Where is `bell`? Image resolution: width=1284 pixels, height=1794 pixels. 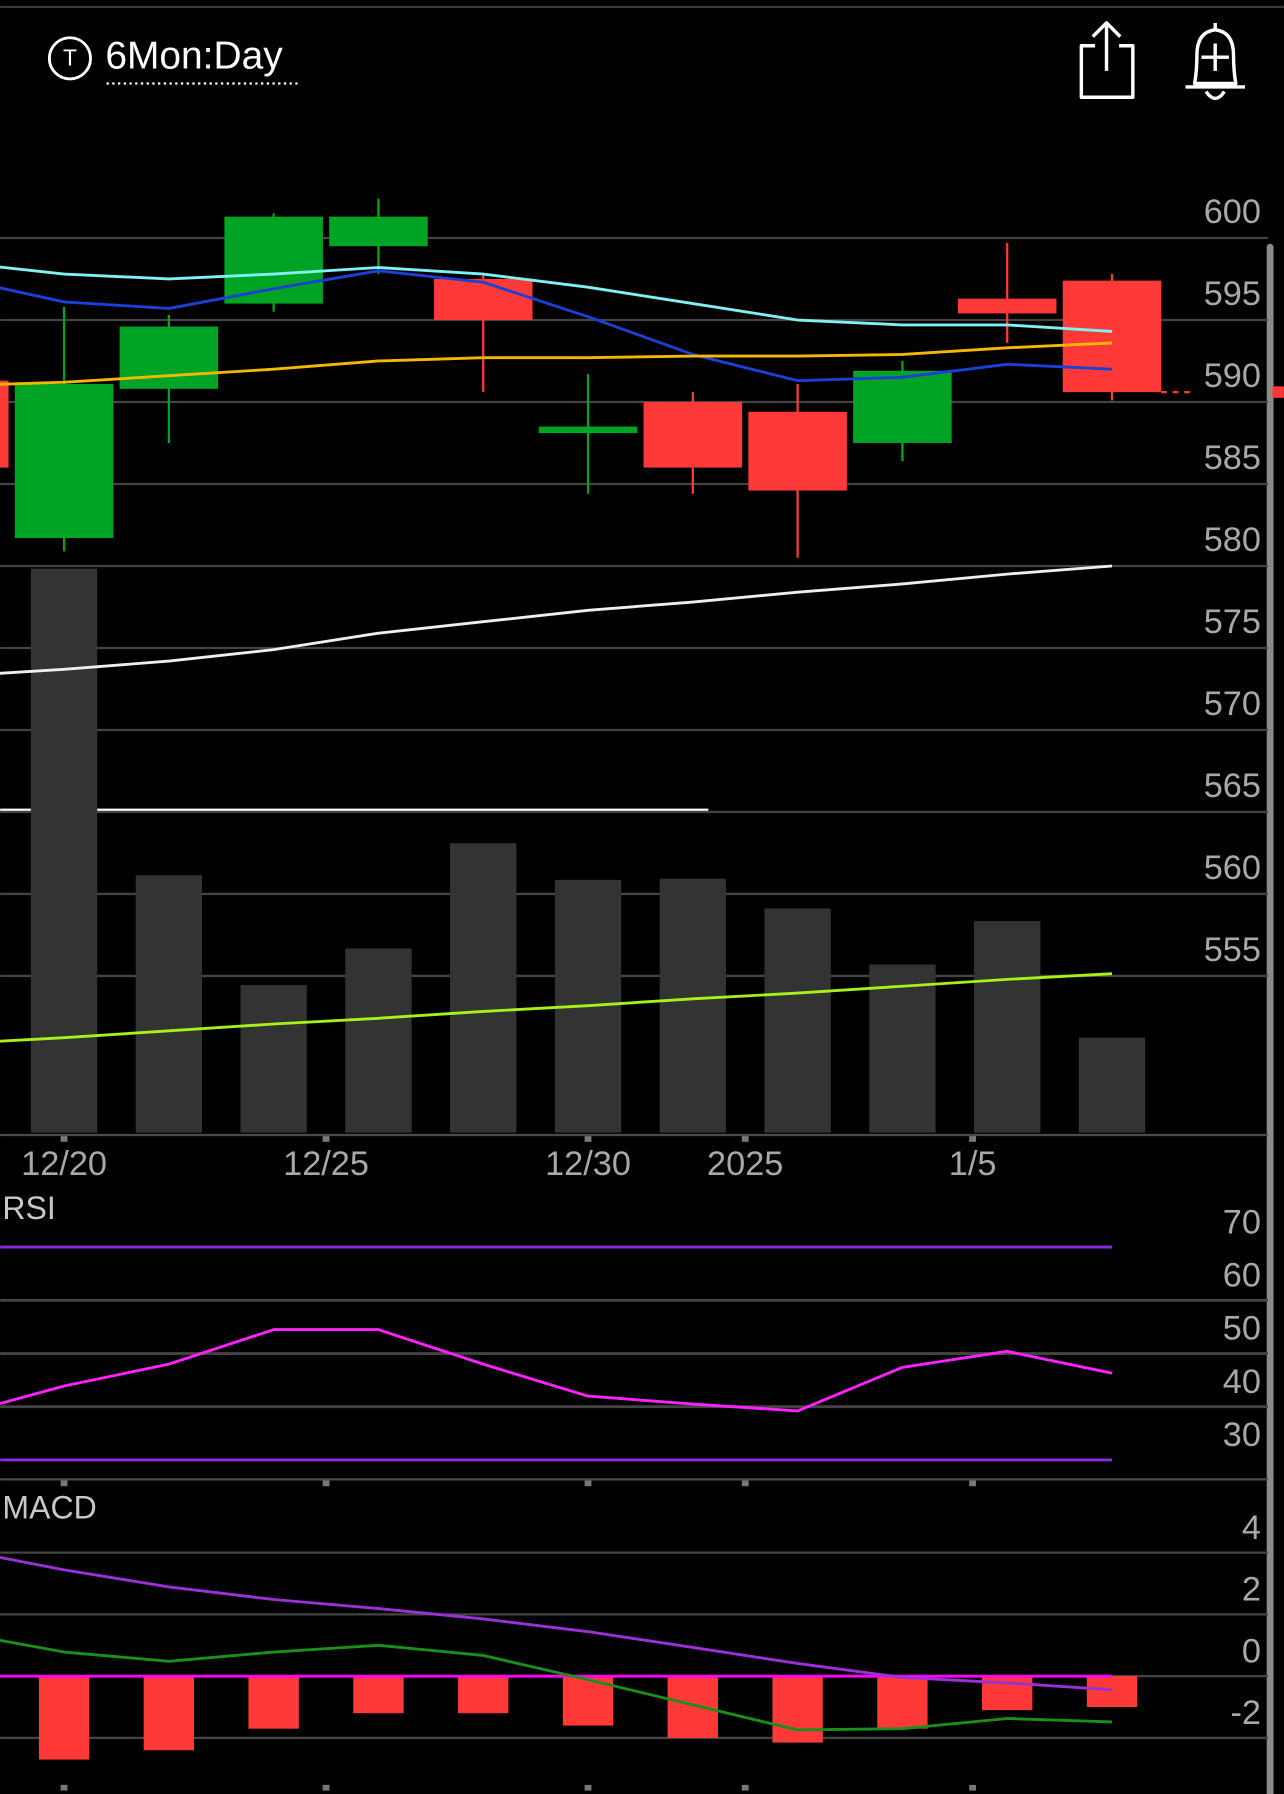 bell is located at coordinates (1215, 61).